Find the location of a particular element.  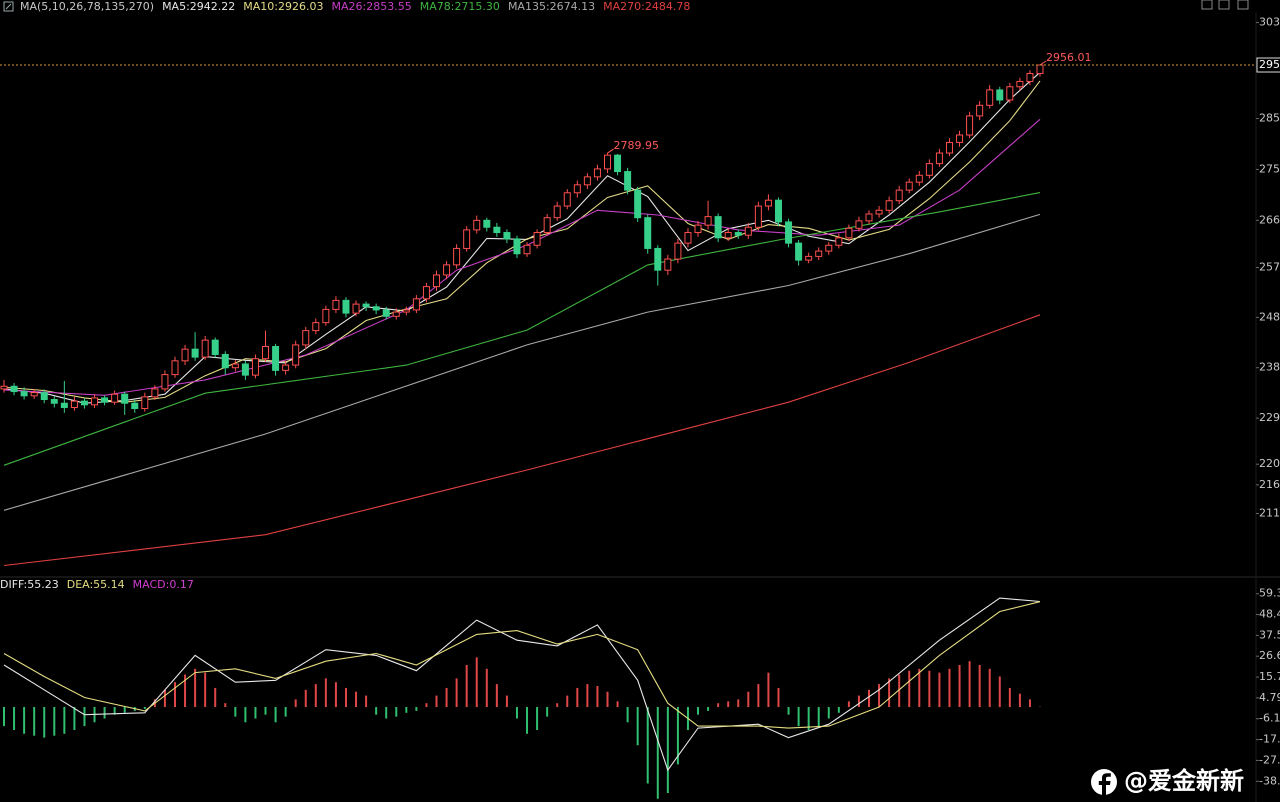

y-tick-label: 2385 is located at coordinates (1269, 367).